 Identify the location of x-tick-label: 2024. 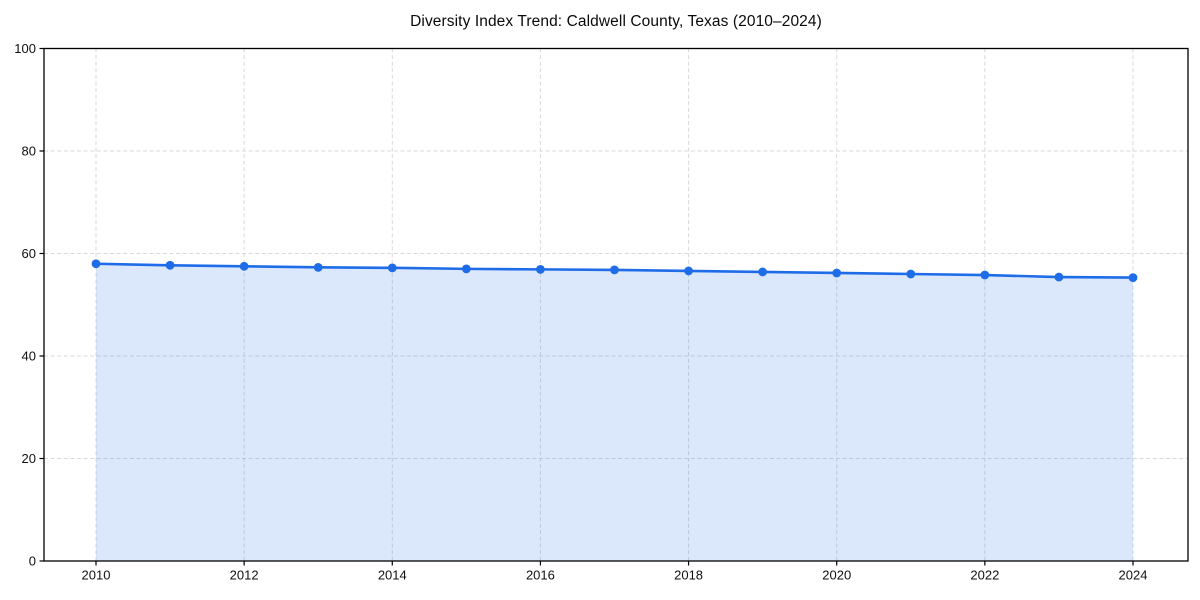
(1133, 575).